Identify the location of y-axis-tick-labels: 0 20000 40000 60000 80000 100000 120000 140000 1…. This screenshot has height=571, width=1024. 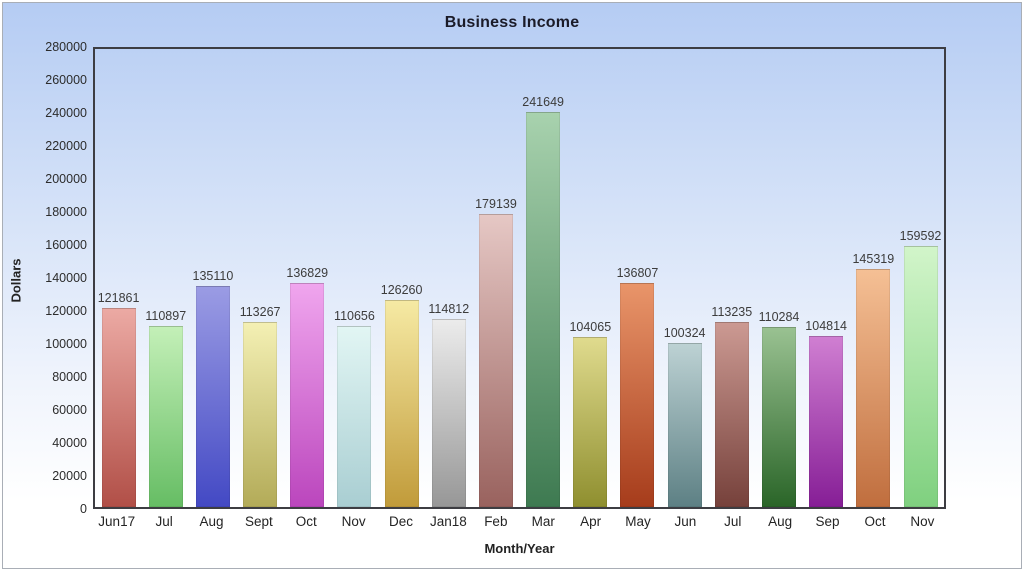
(45, 278).